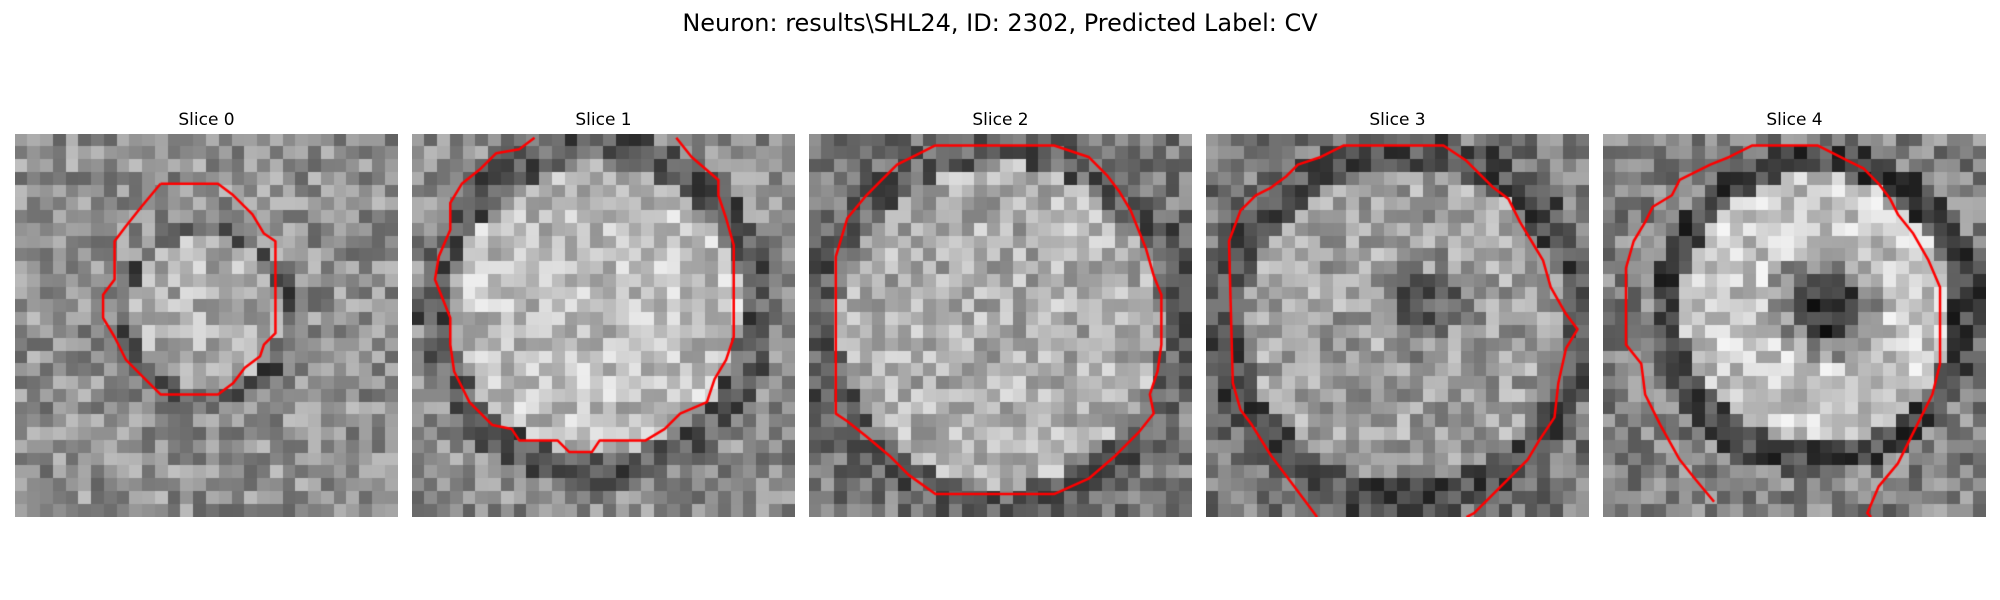  I want to click on slice-panel-3: Slice 3, so click(1397, 313).